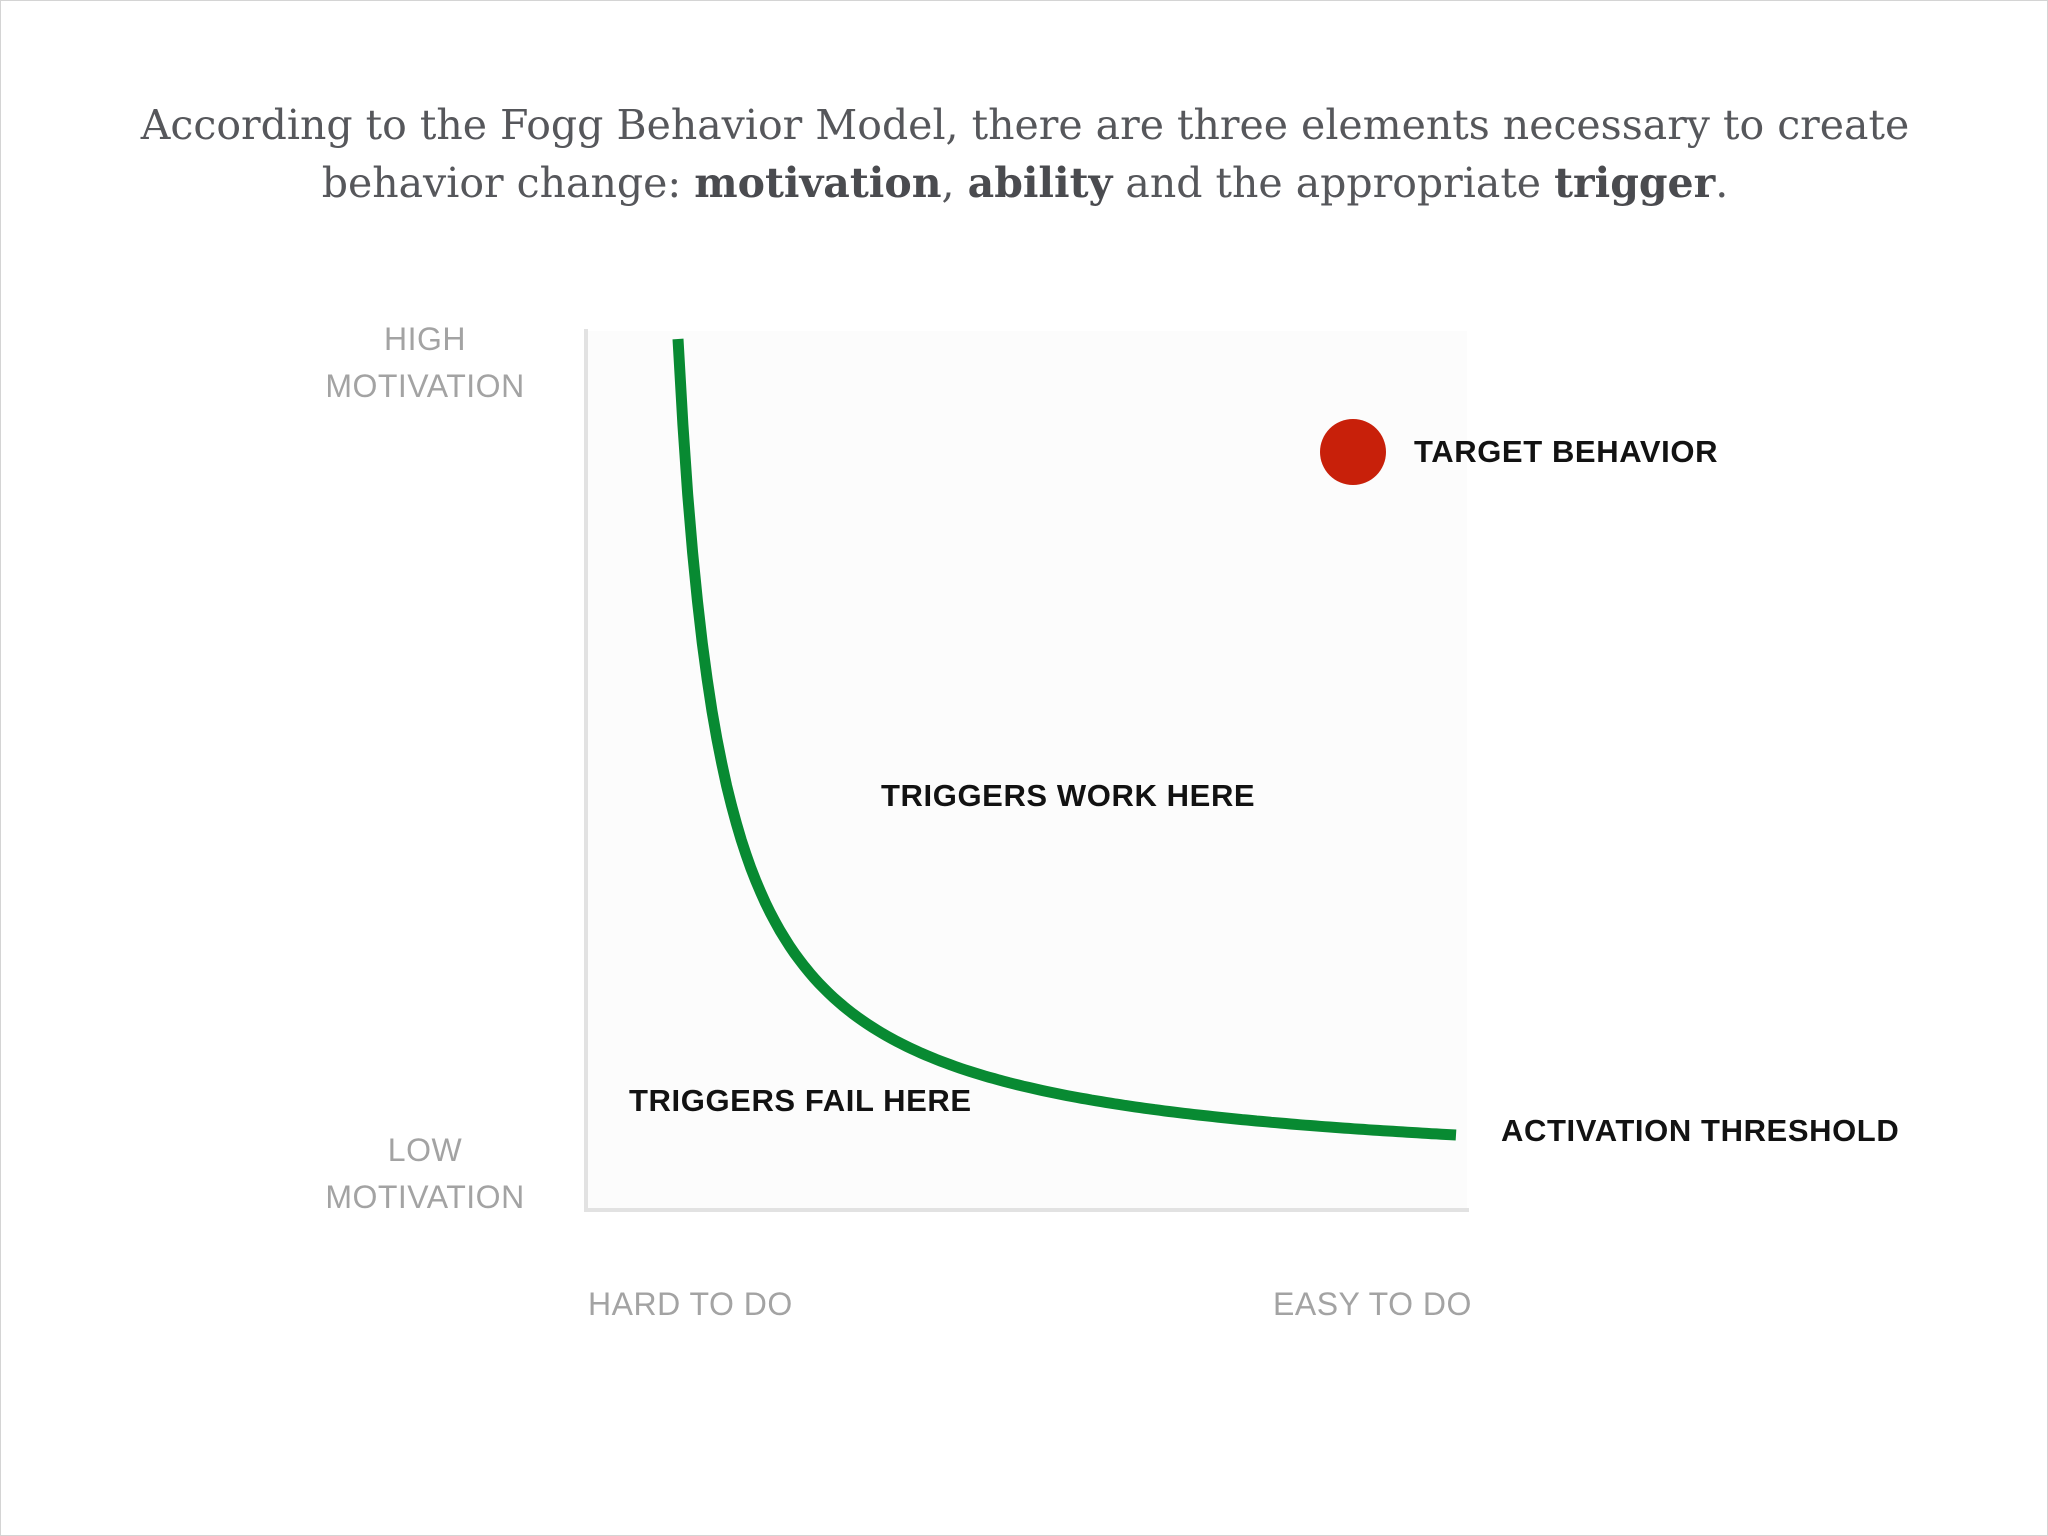 The width and height of the screenshot is (2048, 1536). I want to click on target-behavior-label: TARGET BEHAVIOR, so click(1566, 451).